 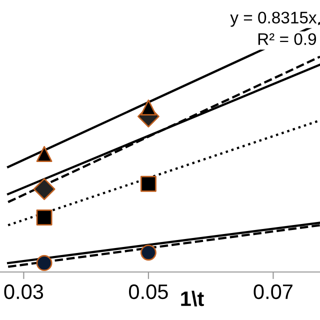 What do you see at coordinates (273, 19) in the screenshot?
I see `annotation: y = 0.8315x` at bounding box center [273, 19].